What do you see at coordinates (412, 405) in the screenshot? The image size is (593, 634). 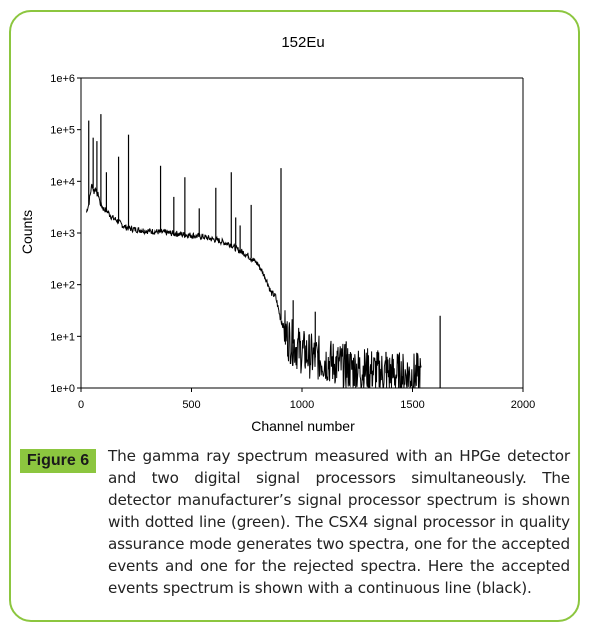 I see `x-tick-label: 1500` at bounding box center [412, 405].